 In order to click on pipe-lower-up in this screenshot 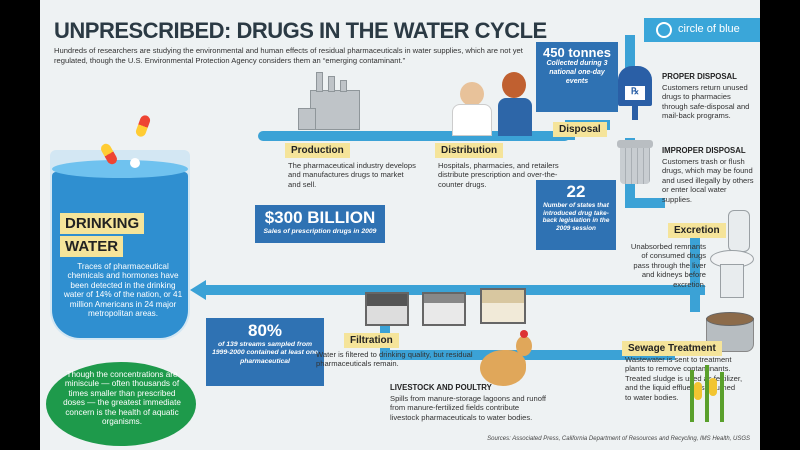, I will do `click(385, 326)`.